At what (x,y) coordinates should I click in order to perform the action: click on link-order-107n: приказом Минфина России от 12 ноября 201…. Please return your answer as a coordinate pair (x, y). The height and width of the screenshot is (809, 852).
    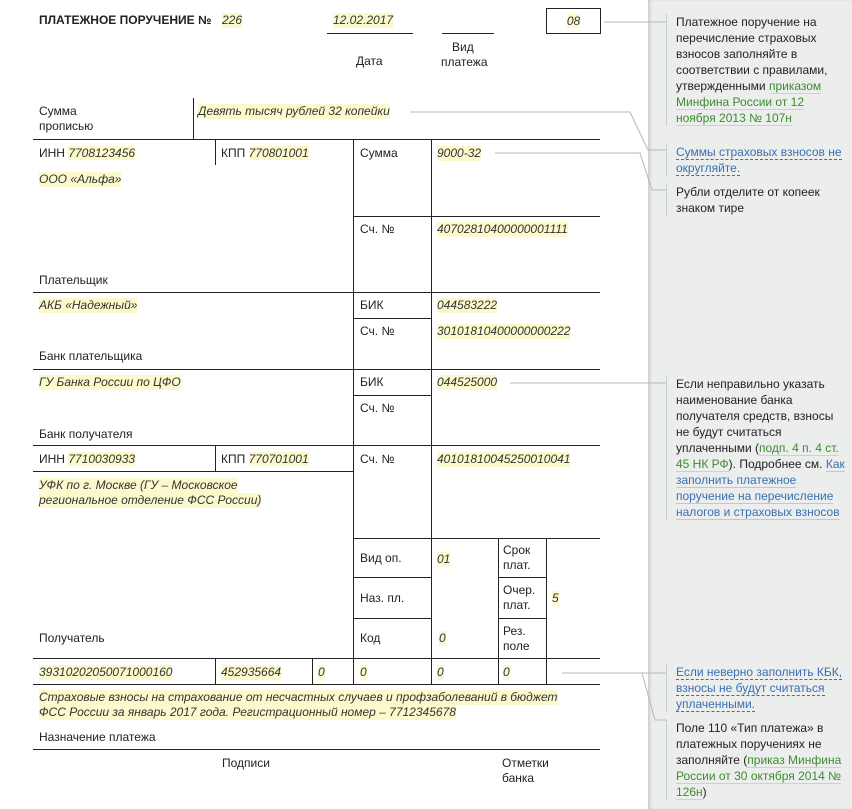
    Looking at the image, I should click on (749, 102).